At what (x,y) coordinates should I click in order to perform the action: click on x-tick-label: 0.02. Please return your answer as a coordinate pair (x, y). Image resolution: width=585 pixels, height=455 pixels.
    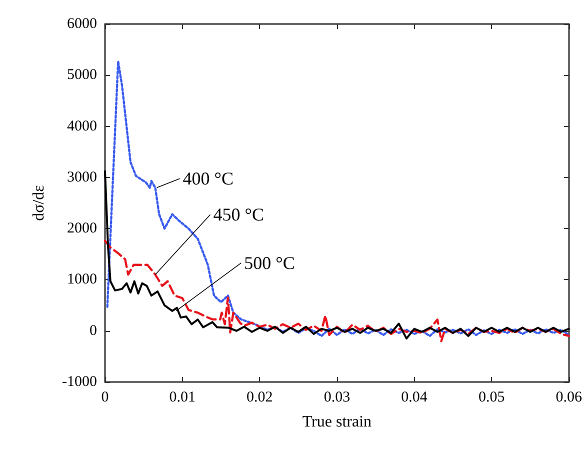
    Looking at the image, I should click on (259, 398).